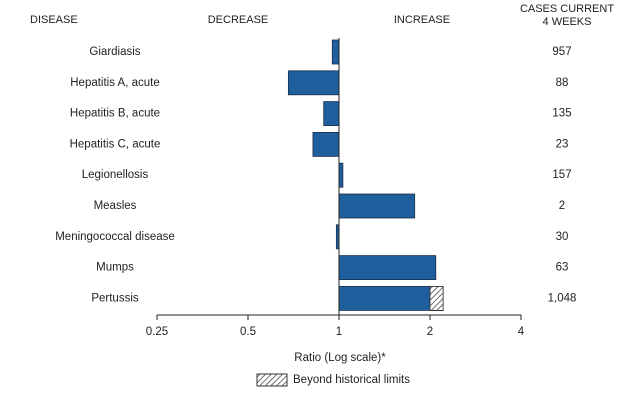 Image resolution: width=626 pixels, height=395 pixels. What do you see at coordinates (248, 332) in the screenshot?
I see `x-tick-label: 0.5` at bounding box center [248, 332].